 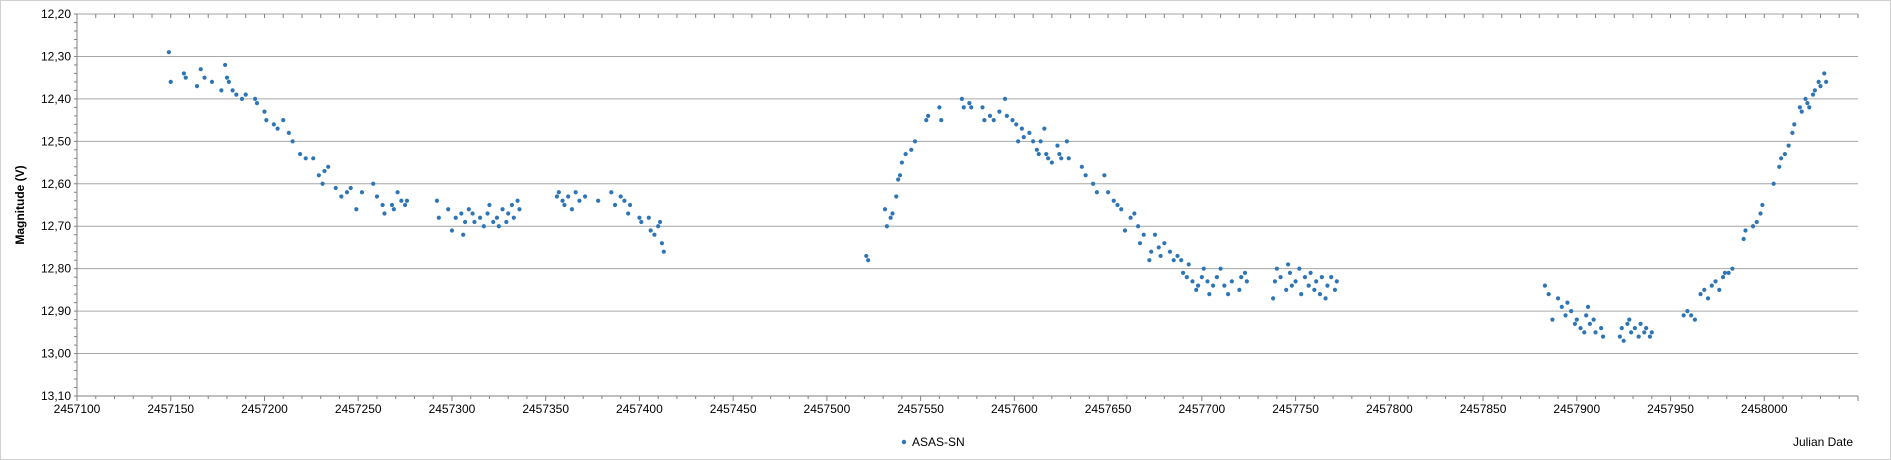 What do you see at coordinates (1823, 442) in the screenshot?
I see `x-axis-title: Julian Date` at bounding box center [1823, 442].